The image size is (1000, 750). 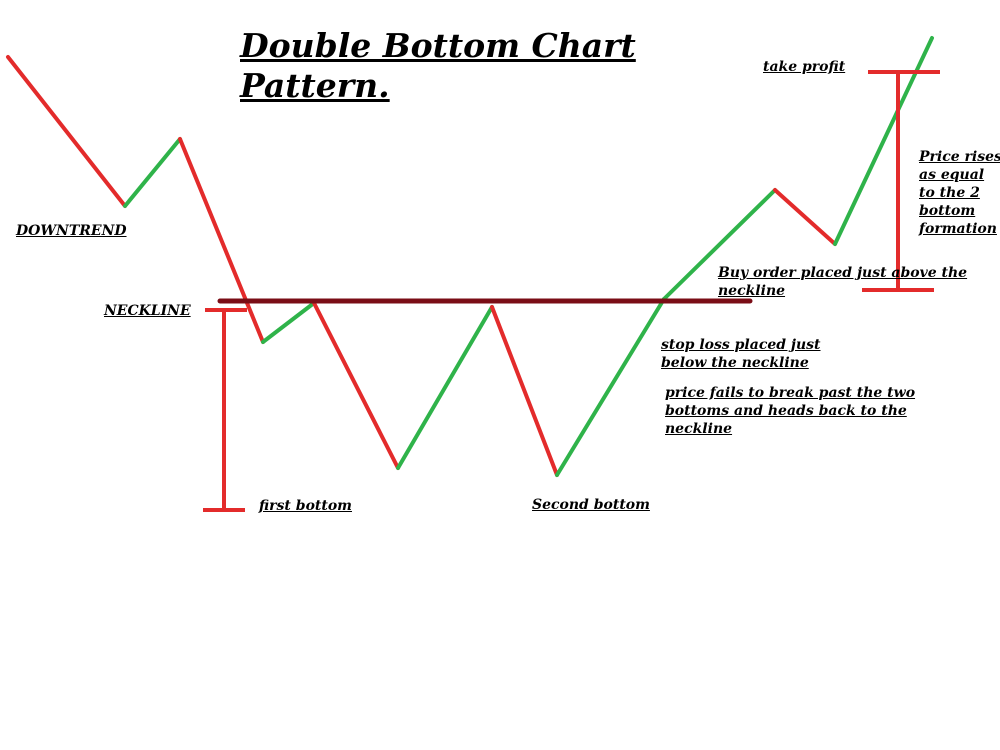 What do you see at coordinates (591, 505) in the screenshot?
I see `second-bottom-label: Second bottom` at bounding box center [591, 505].